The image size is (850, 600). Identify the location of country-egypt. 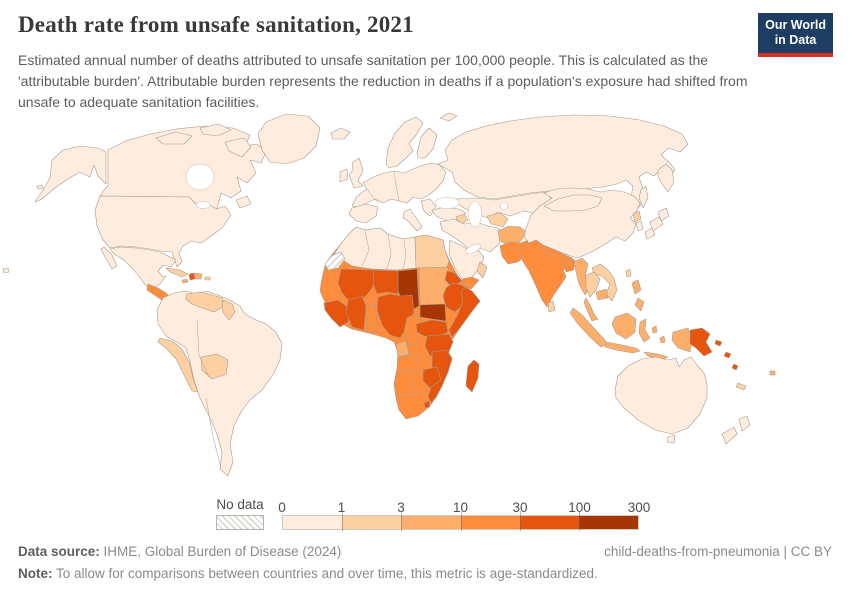
(432, 251).